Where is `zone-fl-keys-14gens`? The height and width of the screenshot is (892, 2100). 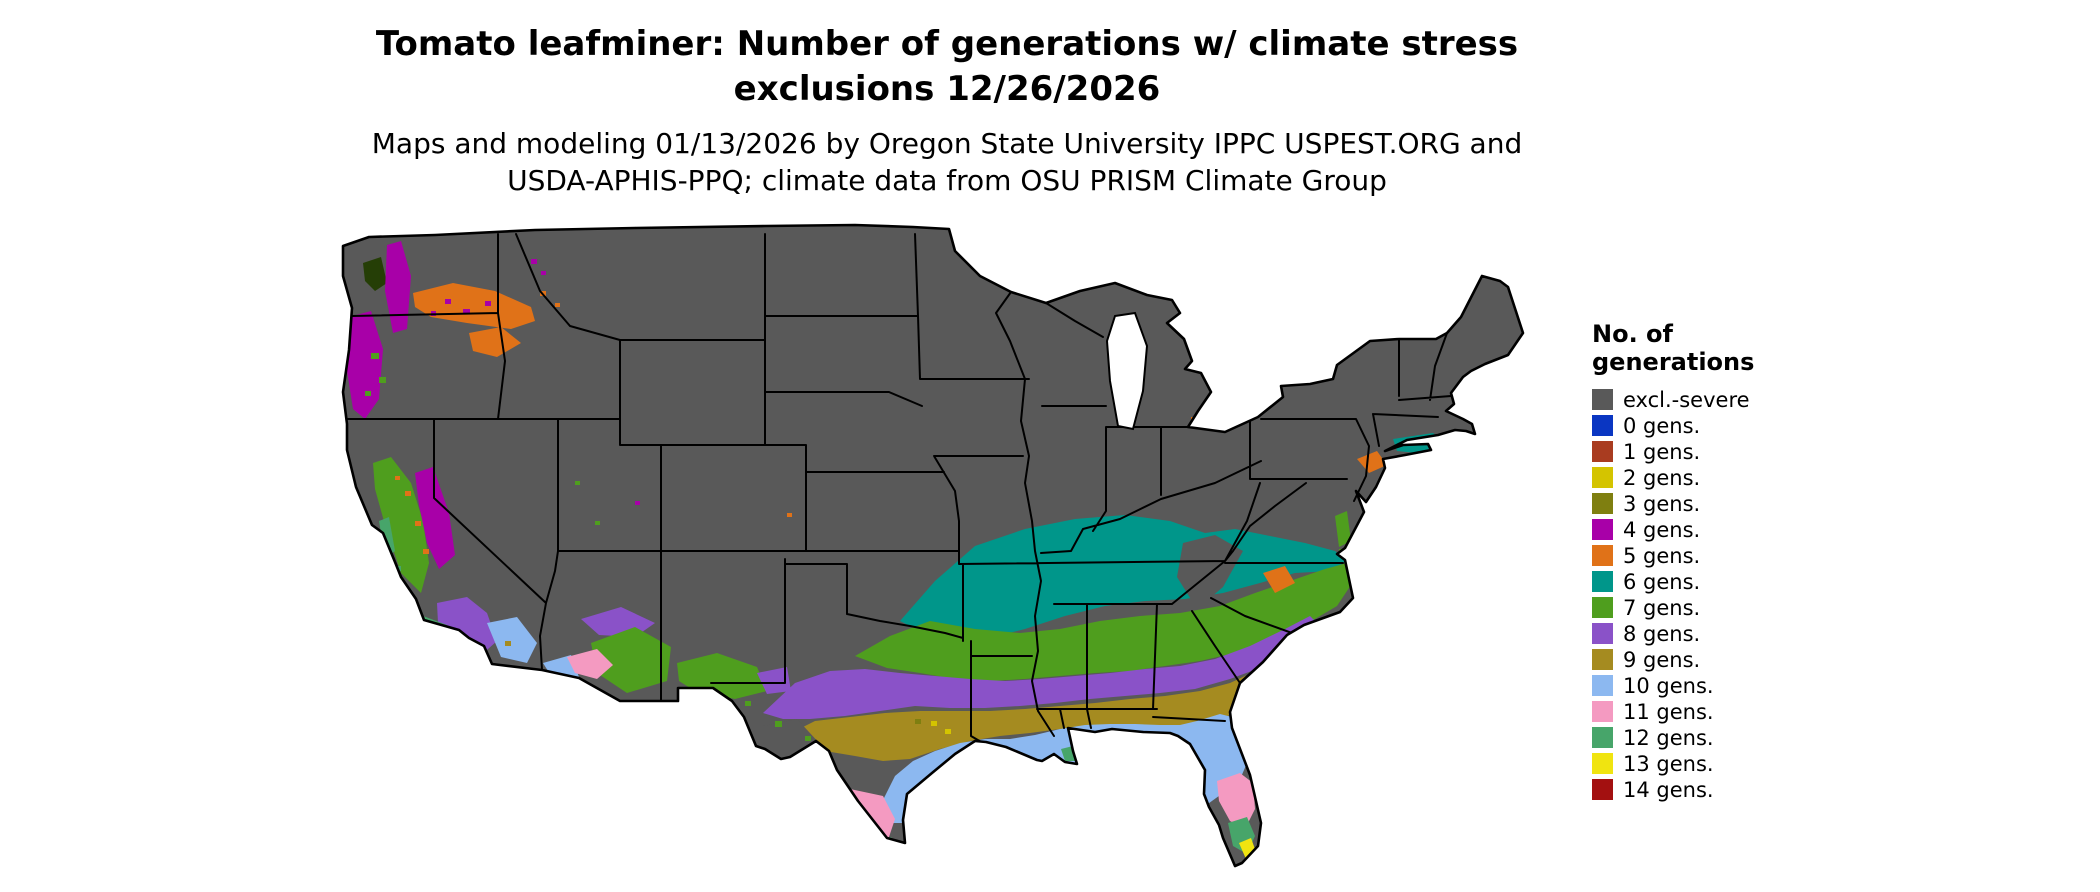
zone-fl-keys-14gens is located at coordinates (1234, 872).